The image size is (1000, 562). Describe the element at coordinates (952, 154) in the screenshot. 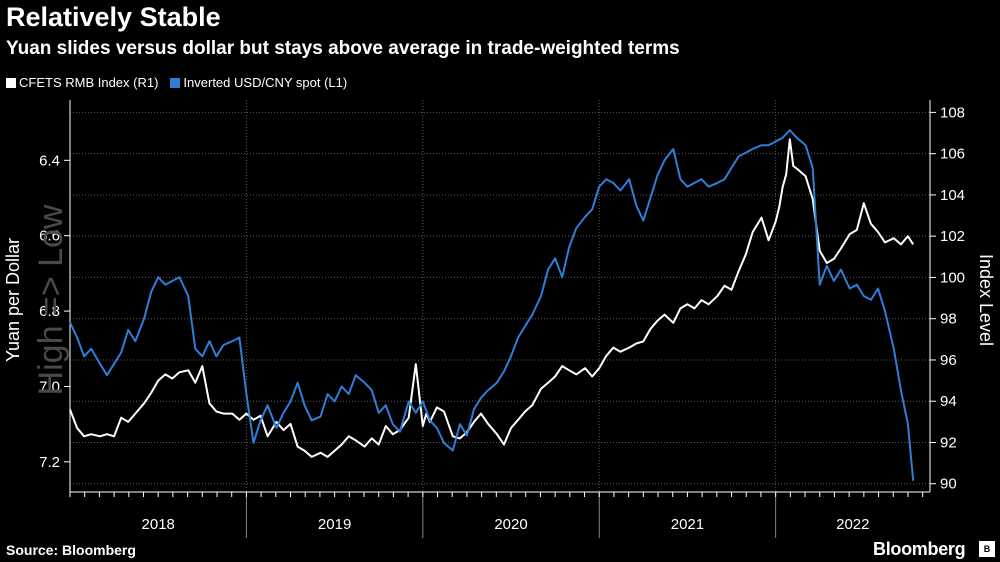

I see `right-tick-label: 106` at that location.